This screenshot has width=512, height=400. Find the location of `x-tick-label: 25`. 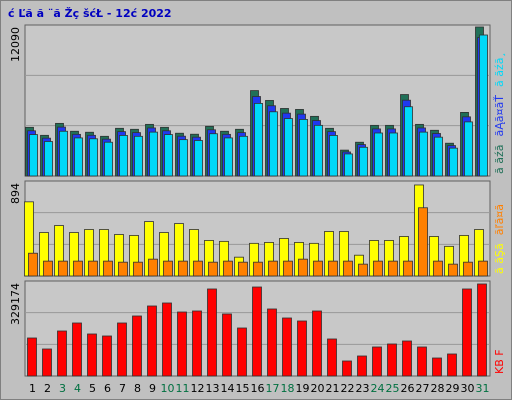

x-tick-label: 25 is located at coordinates (393, 388).